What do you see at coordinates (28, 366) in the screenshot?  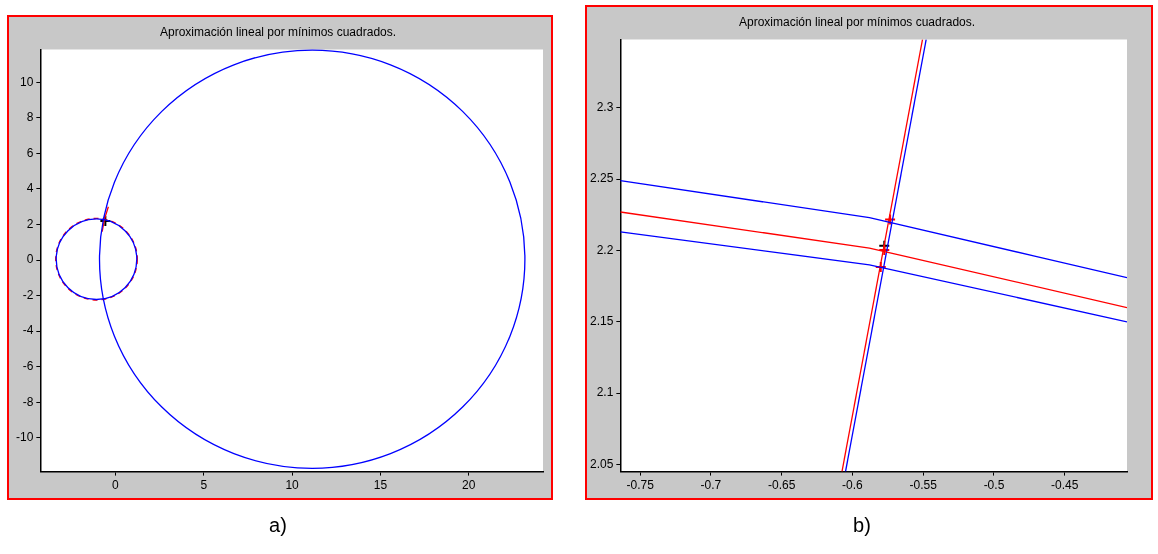 I see `y-tick-label: -6` at bounding box center [28, 366].